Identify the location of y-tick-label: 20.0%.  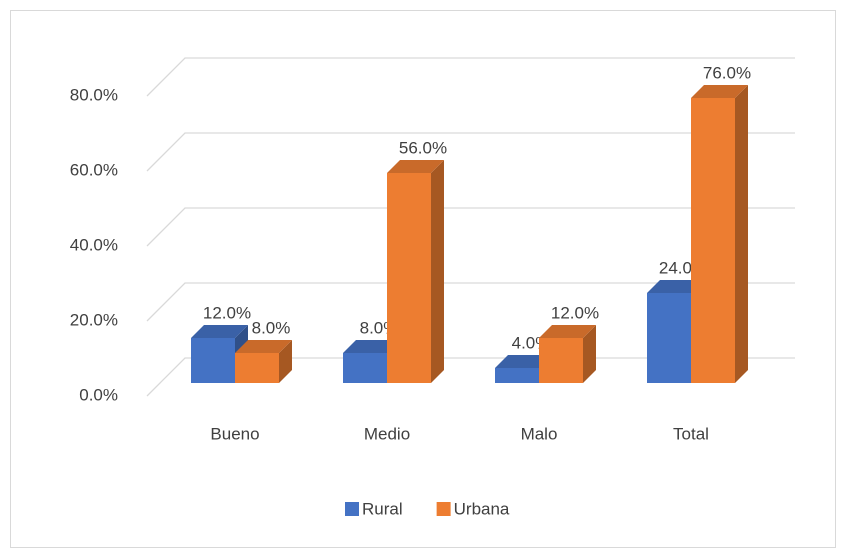
(94, 319).